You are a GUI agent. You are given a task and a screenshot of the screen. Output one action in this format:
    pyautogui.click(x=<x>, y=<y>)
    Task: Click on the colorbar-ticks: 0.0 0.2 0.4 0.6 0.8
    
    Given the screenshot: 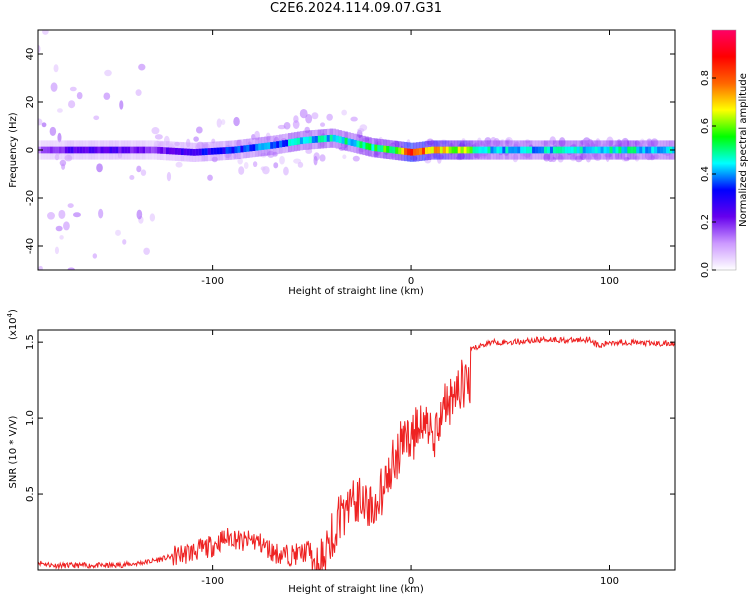 What is the action you would take?
    pyautogui.click(x=708, y=174)
    